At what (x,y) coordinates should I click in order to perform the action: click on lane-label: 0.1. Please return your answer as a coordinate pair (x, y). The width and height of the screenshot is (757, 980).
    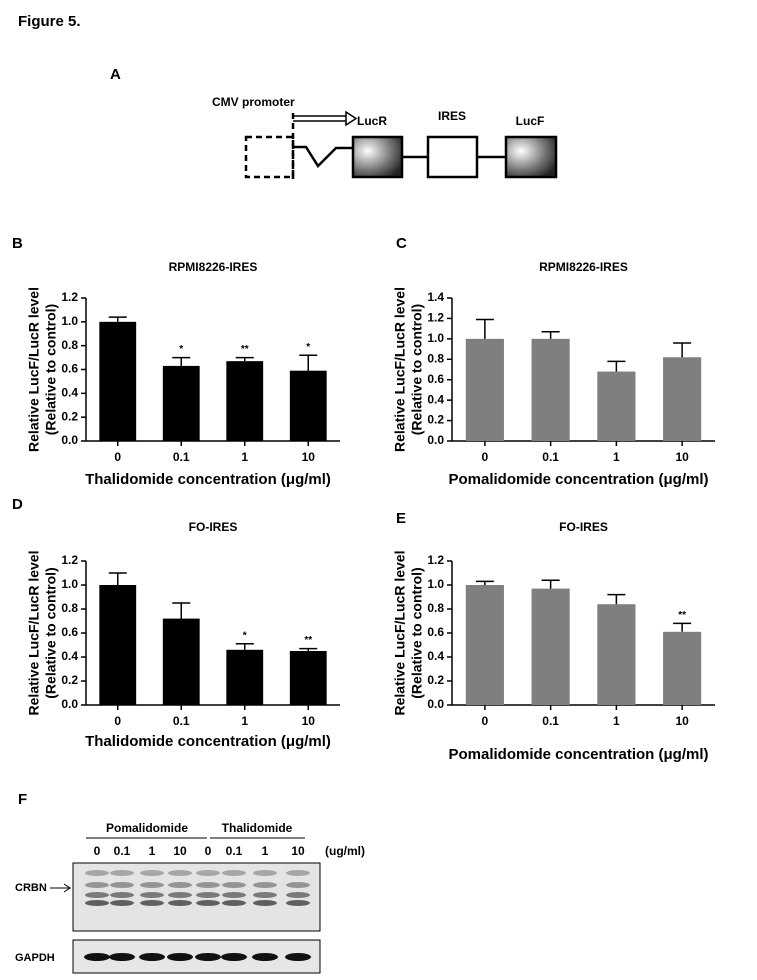
    Looking at the image, I should click on (234, 851).